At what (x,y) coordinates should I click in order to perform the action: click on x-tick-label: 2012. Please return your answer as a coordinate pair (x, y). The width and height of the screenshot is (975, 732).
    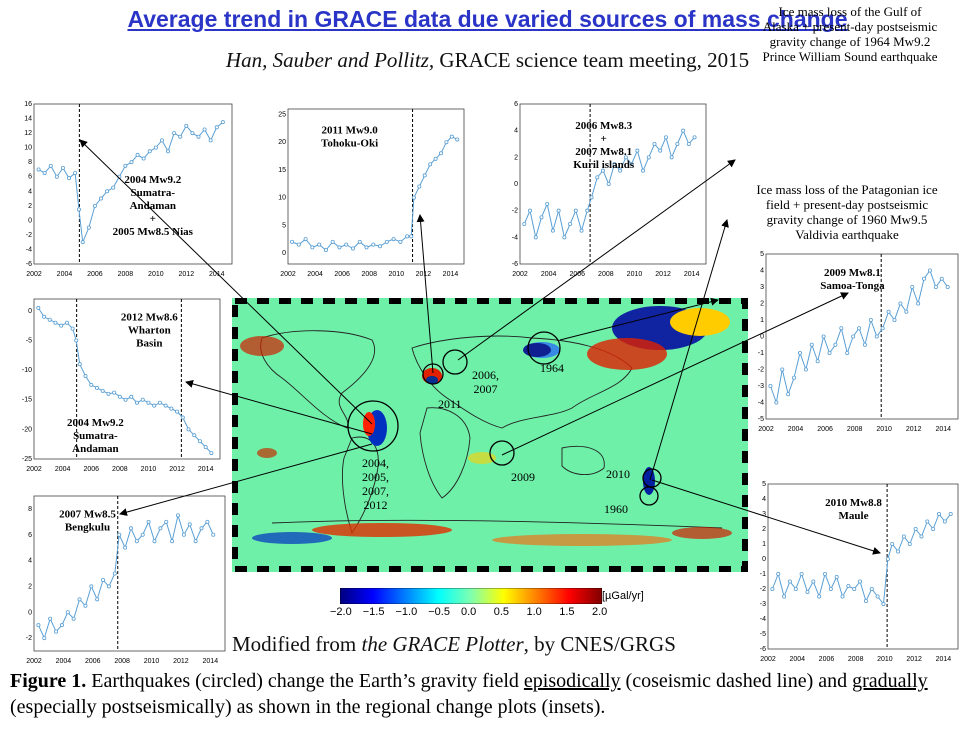
    Looking at the image, I should click on (663, 274).